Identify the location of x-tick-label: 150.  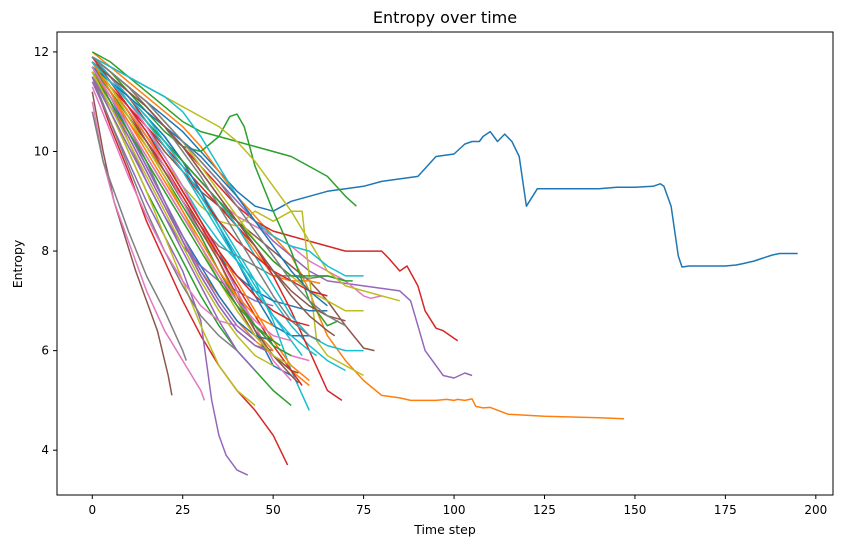
(634, 510).